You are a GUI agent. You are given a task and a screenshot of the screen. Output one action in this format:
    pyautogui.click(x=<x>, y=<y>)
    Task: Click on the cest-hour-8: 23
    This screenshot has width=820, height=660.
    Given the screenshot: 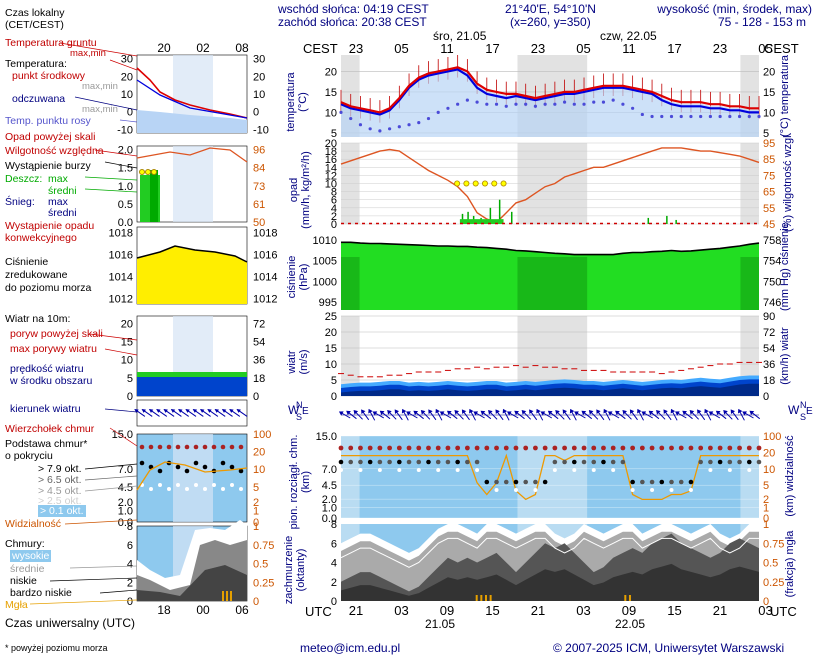 What is the action you would take?
    pyautogui.click(x=720, y=48)
    